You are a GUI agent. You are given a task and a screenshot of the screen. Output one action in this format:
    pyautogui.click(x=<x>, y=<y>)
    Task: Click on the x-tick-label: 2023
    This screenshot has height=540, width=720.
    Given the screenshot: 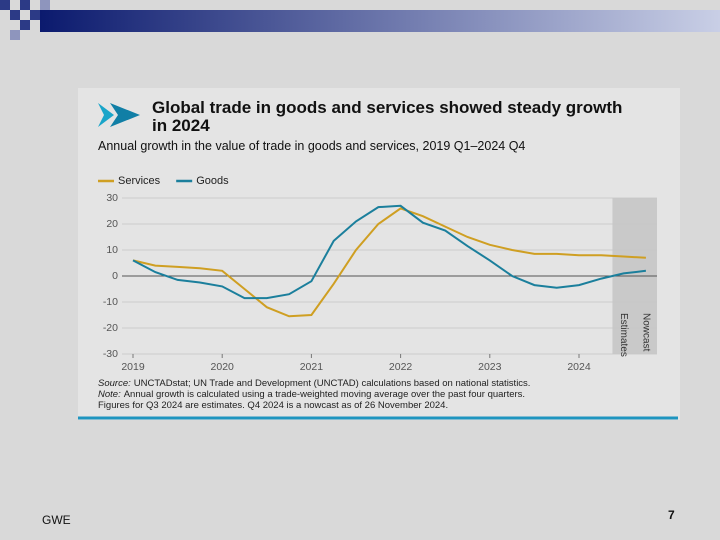 What is the action you would take?
    pyautogui.click(x=490, y=367)
    